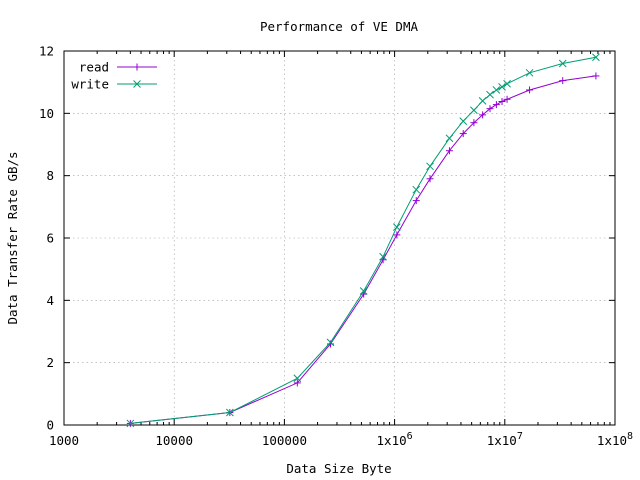 The width and height of the screenshot is (640, 480). I want to click on x-tick-label: 100000, so click(284, 440).